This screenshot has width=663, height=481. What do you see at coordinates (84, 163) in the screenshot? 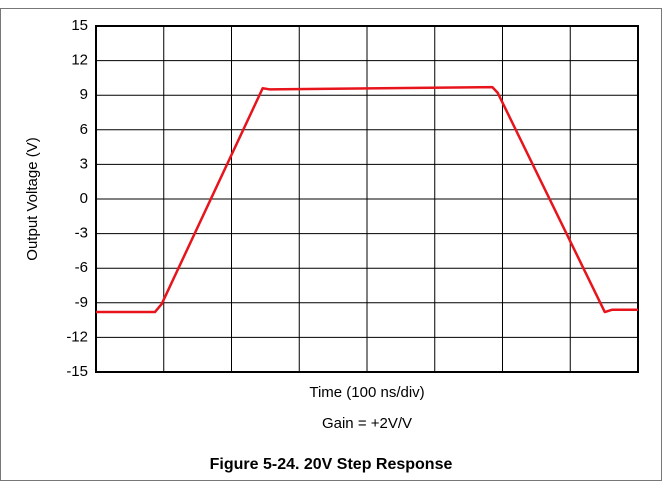
I see `y-tick-label: 3` at bounding box center [84, 163].